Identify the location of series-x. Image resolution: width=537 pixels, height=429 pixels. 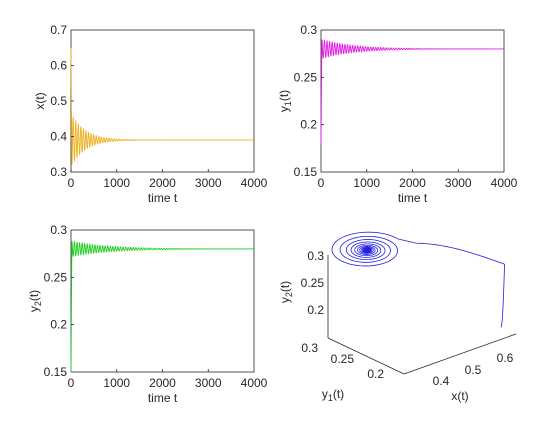
(162, 106).